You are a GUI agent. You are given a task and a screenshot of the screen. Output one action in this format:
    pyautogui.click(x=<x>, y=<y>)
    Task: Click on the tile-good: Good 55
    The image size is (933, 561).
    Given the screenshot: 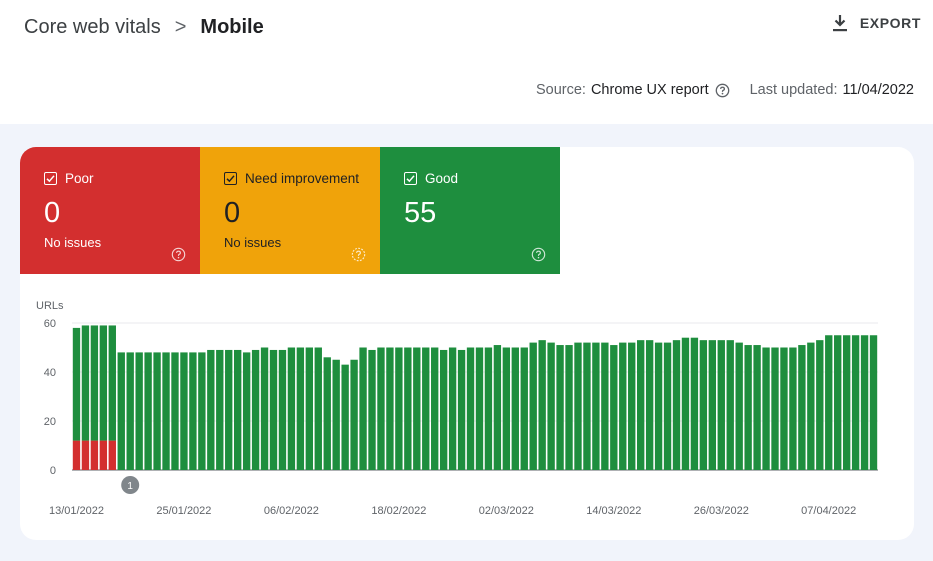 What is the action you would take?
    pyautogui.click(x=470, y=210)
    